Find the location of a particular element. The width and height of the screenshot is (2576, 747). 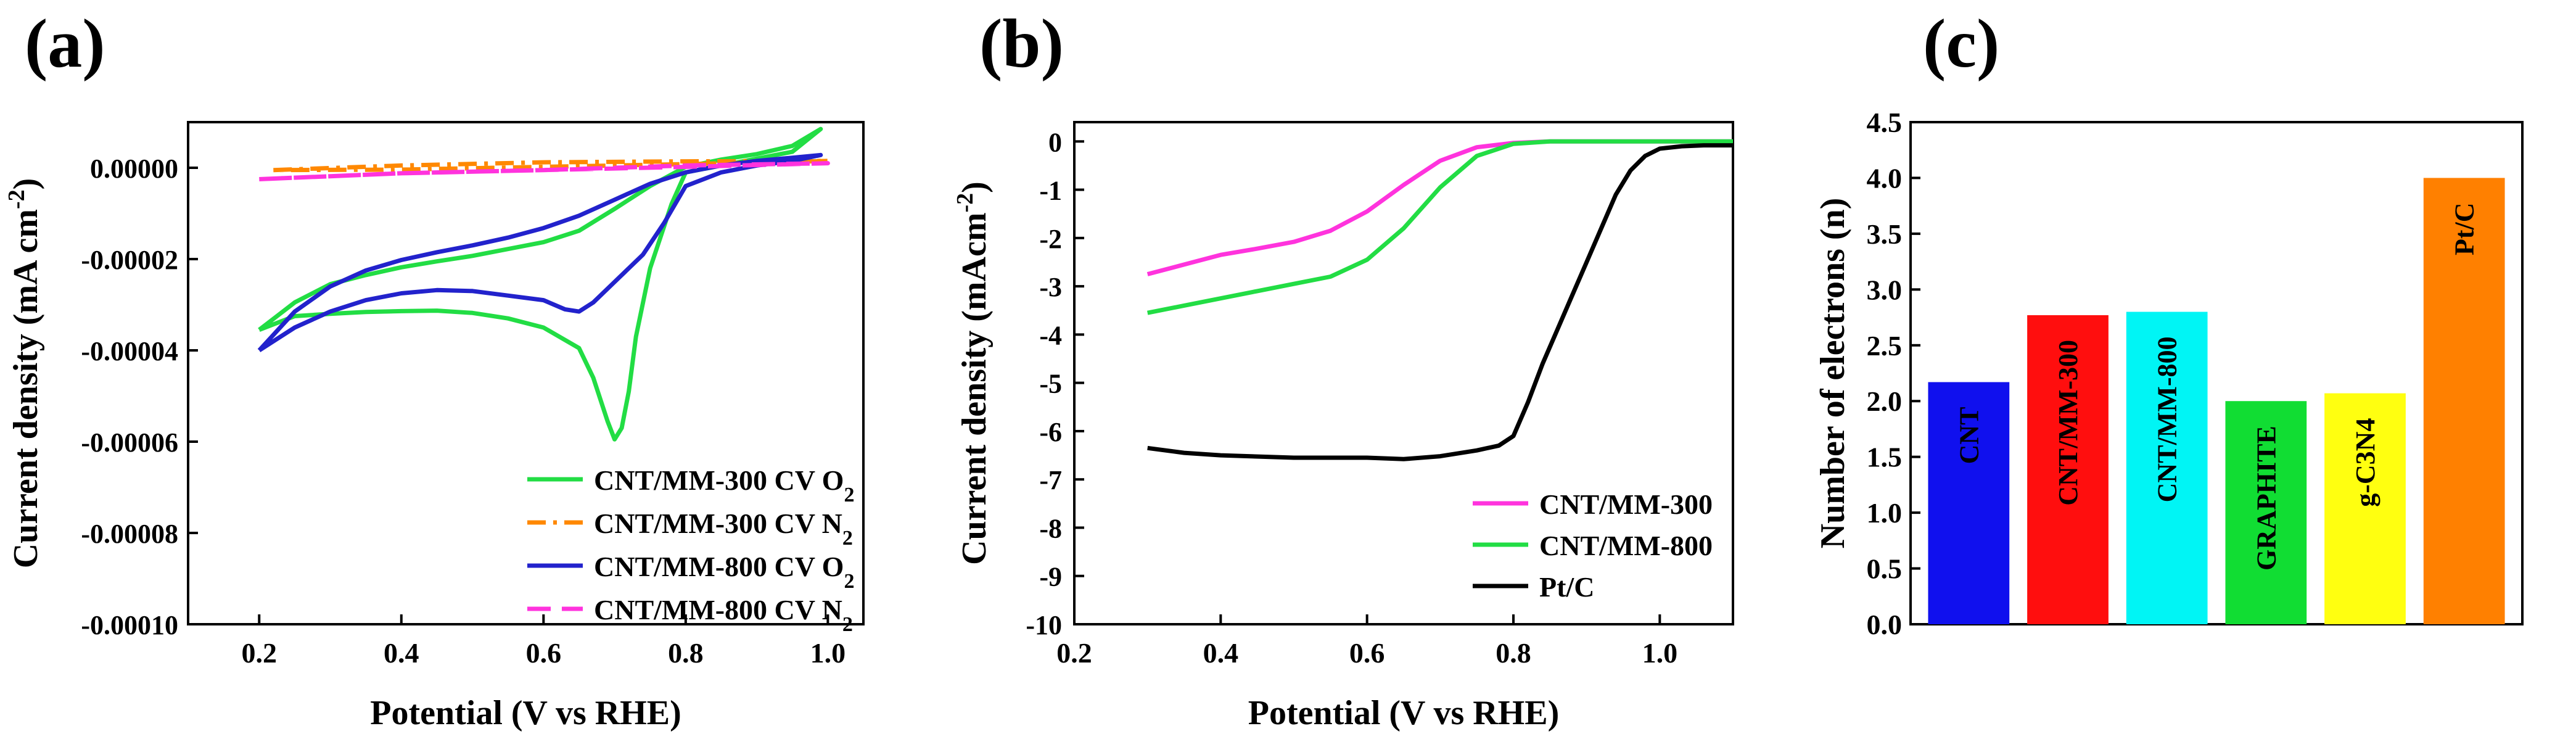

legend-label-text: CNT/MM-300 CV O is located at coordinates (719, 480).